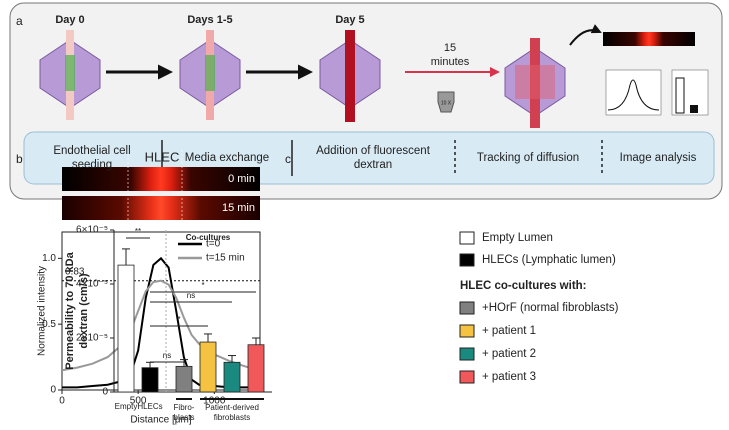 The image size is (729, 430). What do you see at coordinates (49, 258) in the screenshot?
I see `y-tick-label: 1.0` at bounding box center [49, 258].